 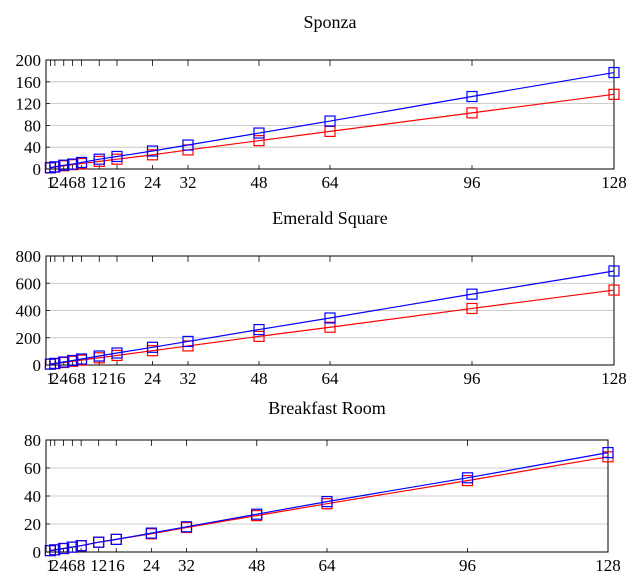 What do you see at coordinates (329, 218) in the screenshot?
I see `chart-title: Emerald Square` at bounding box center [329, 218].